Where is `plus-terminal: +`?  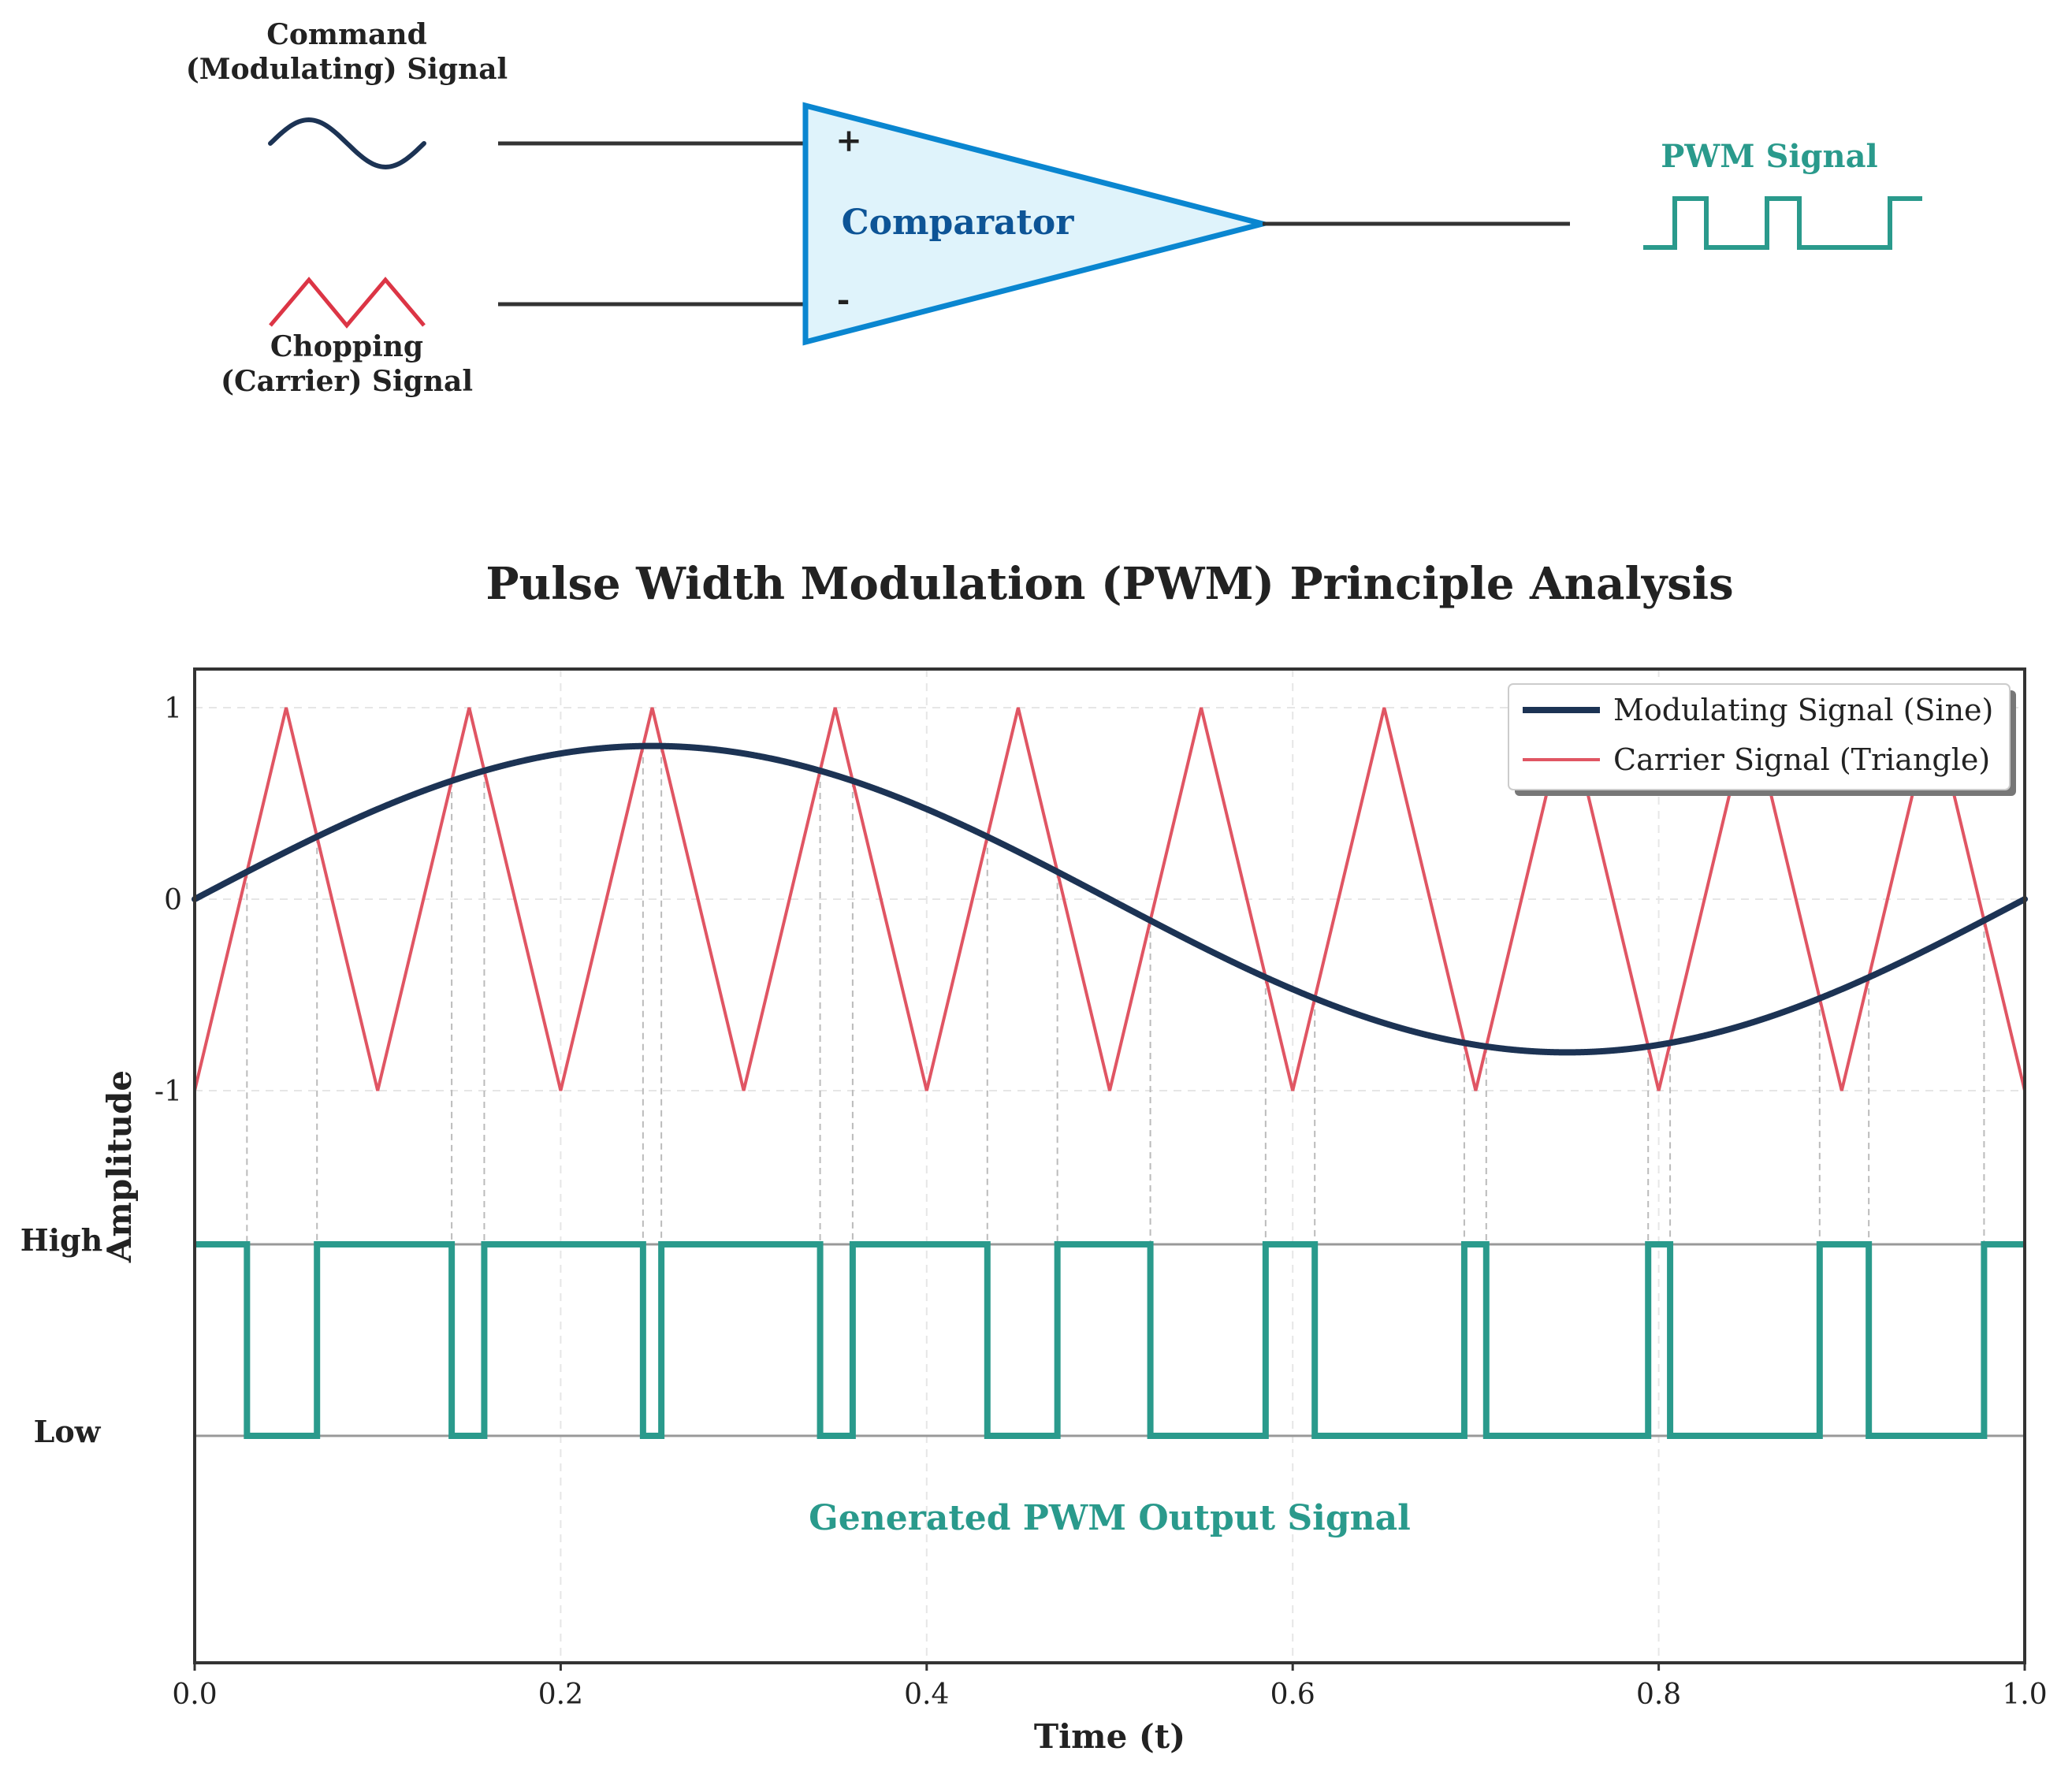
plus-terminal: + is located at coordinates (849, 140).